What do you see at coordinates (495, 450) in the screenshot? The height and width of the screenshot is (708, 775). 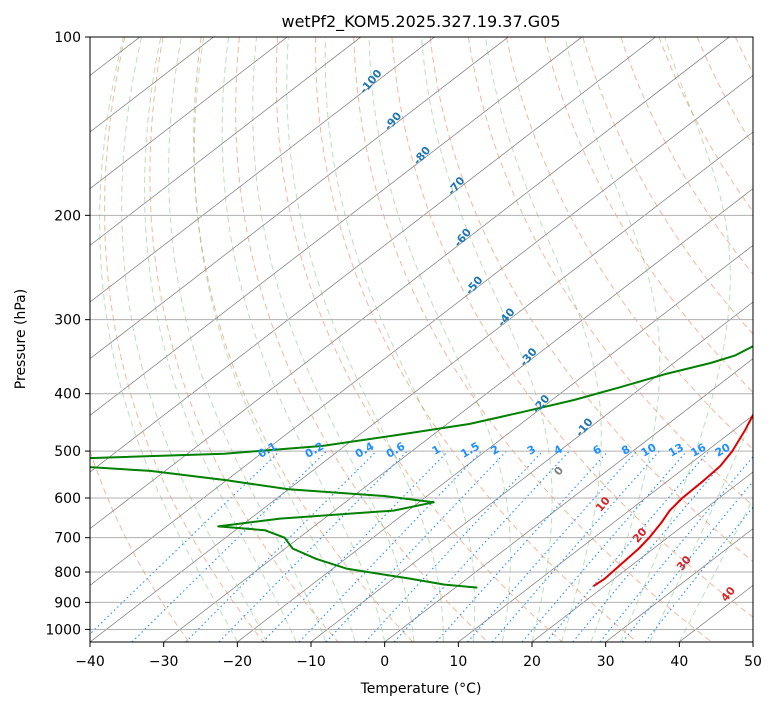 I see `mixing-ratio-label: 2` at bounding box center [495, 450].